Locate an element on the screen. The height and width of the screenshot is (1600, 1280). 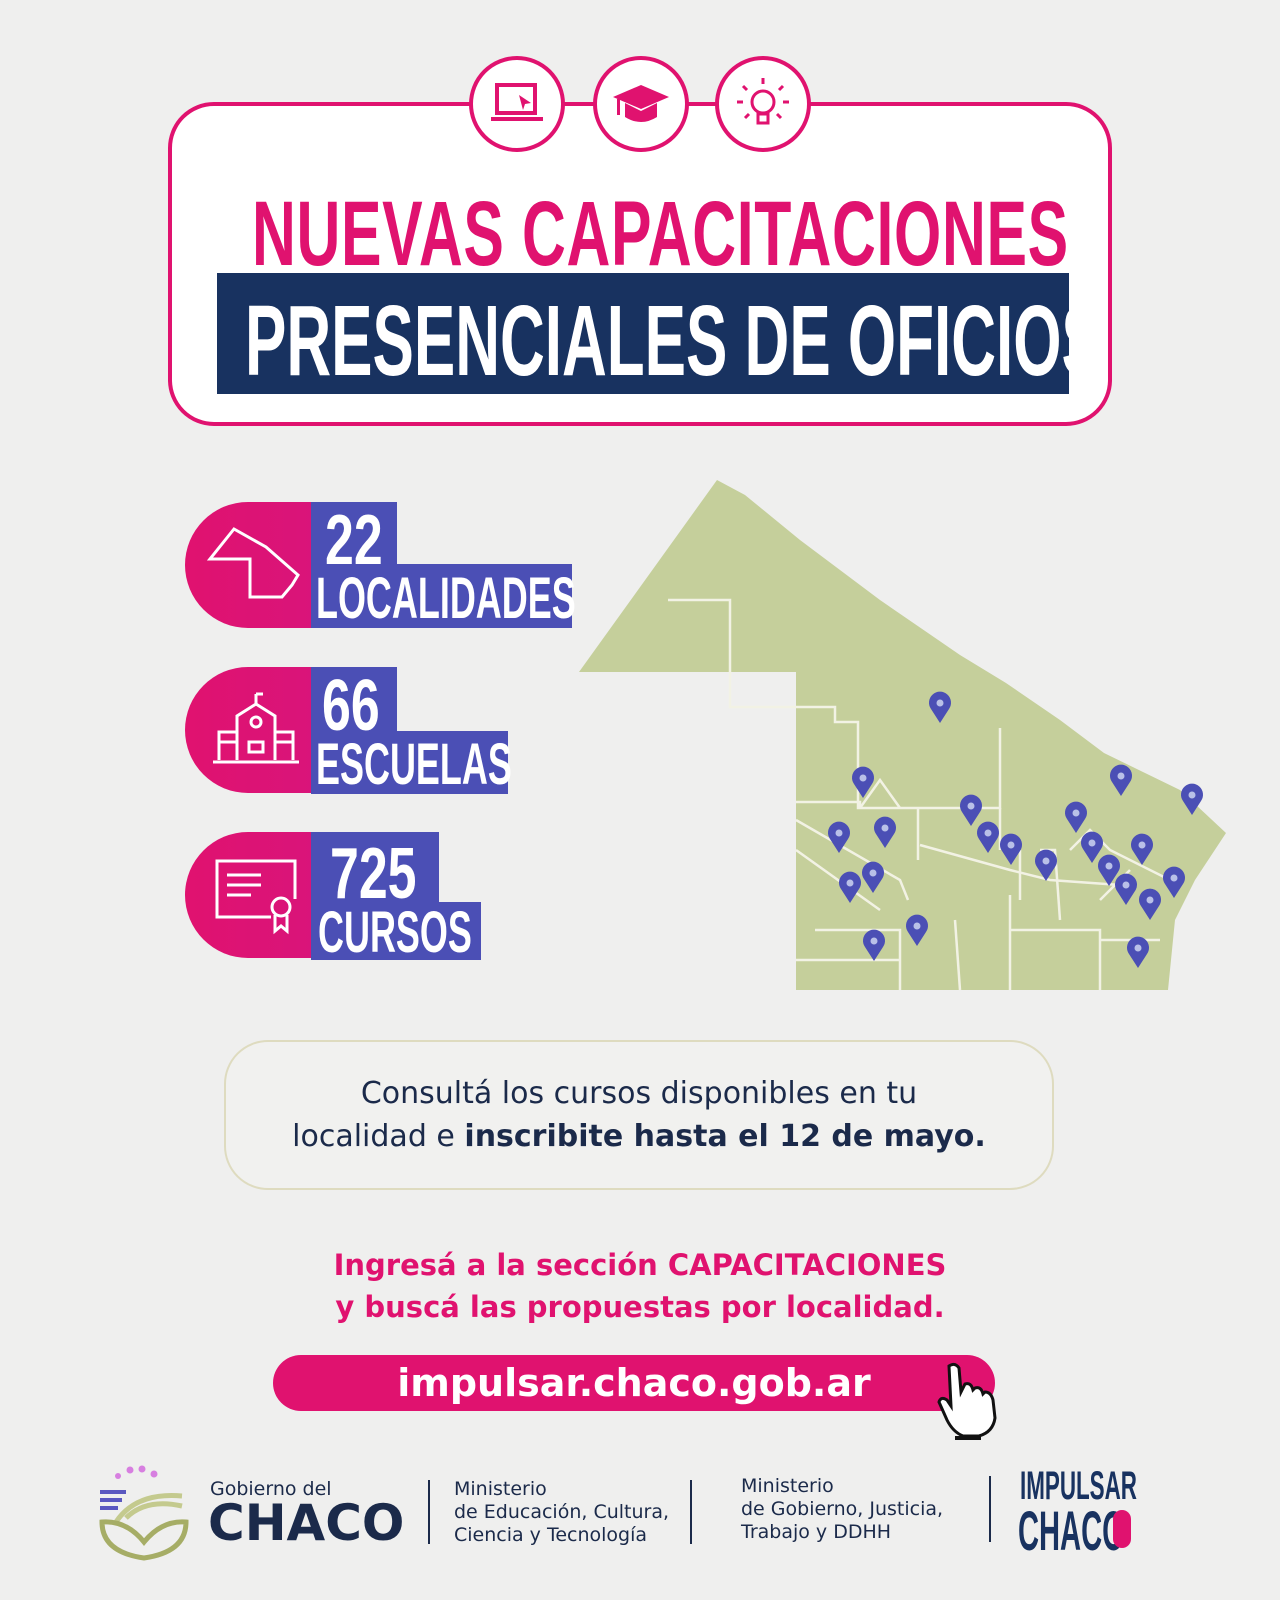
title-line-2: PRESENCIALES DE OFICIOS is located at coordinates (674, 341).